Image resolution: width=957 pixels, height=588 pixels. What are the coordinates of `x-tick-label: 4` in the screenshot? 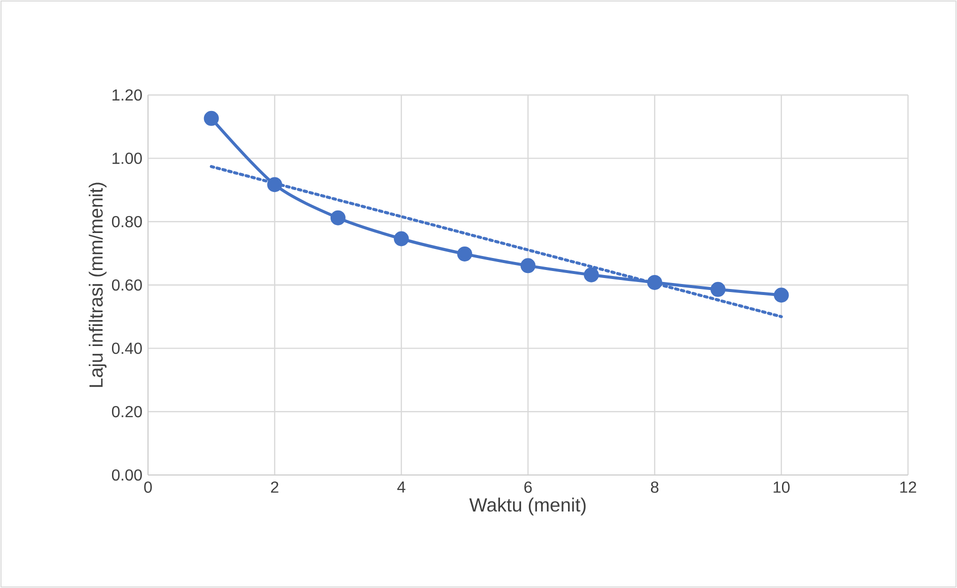 It's located at (401, 487).